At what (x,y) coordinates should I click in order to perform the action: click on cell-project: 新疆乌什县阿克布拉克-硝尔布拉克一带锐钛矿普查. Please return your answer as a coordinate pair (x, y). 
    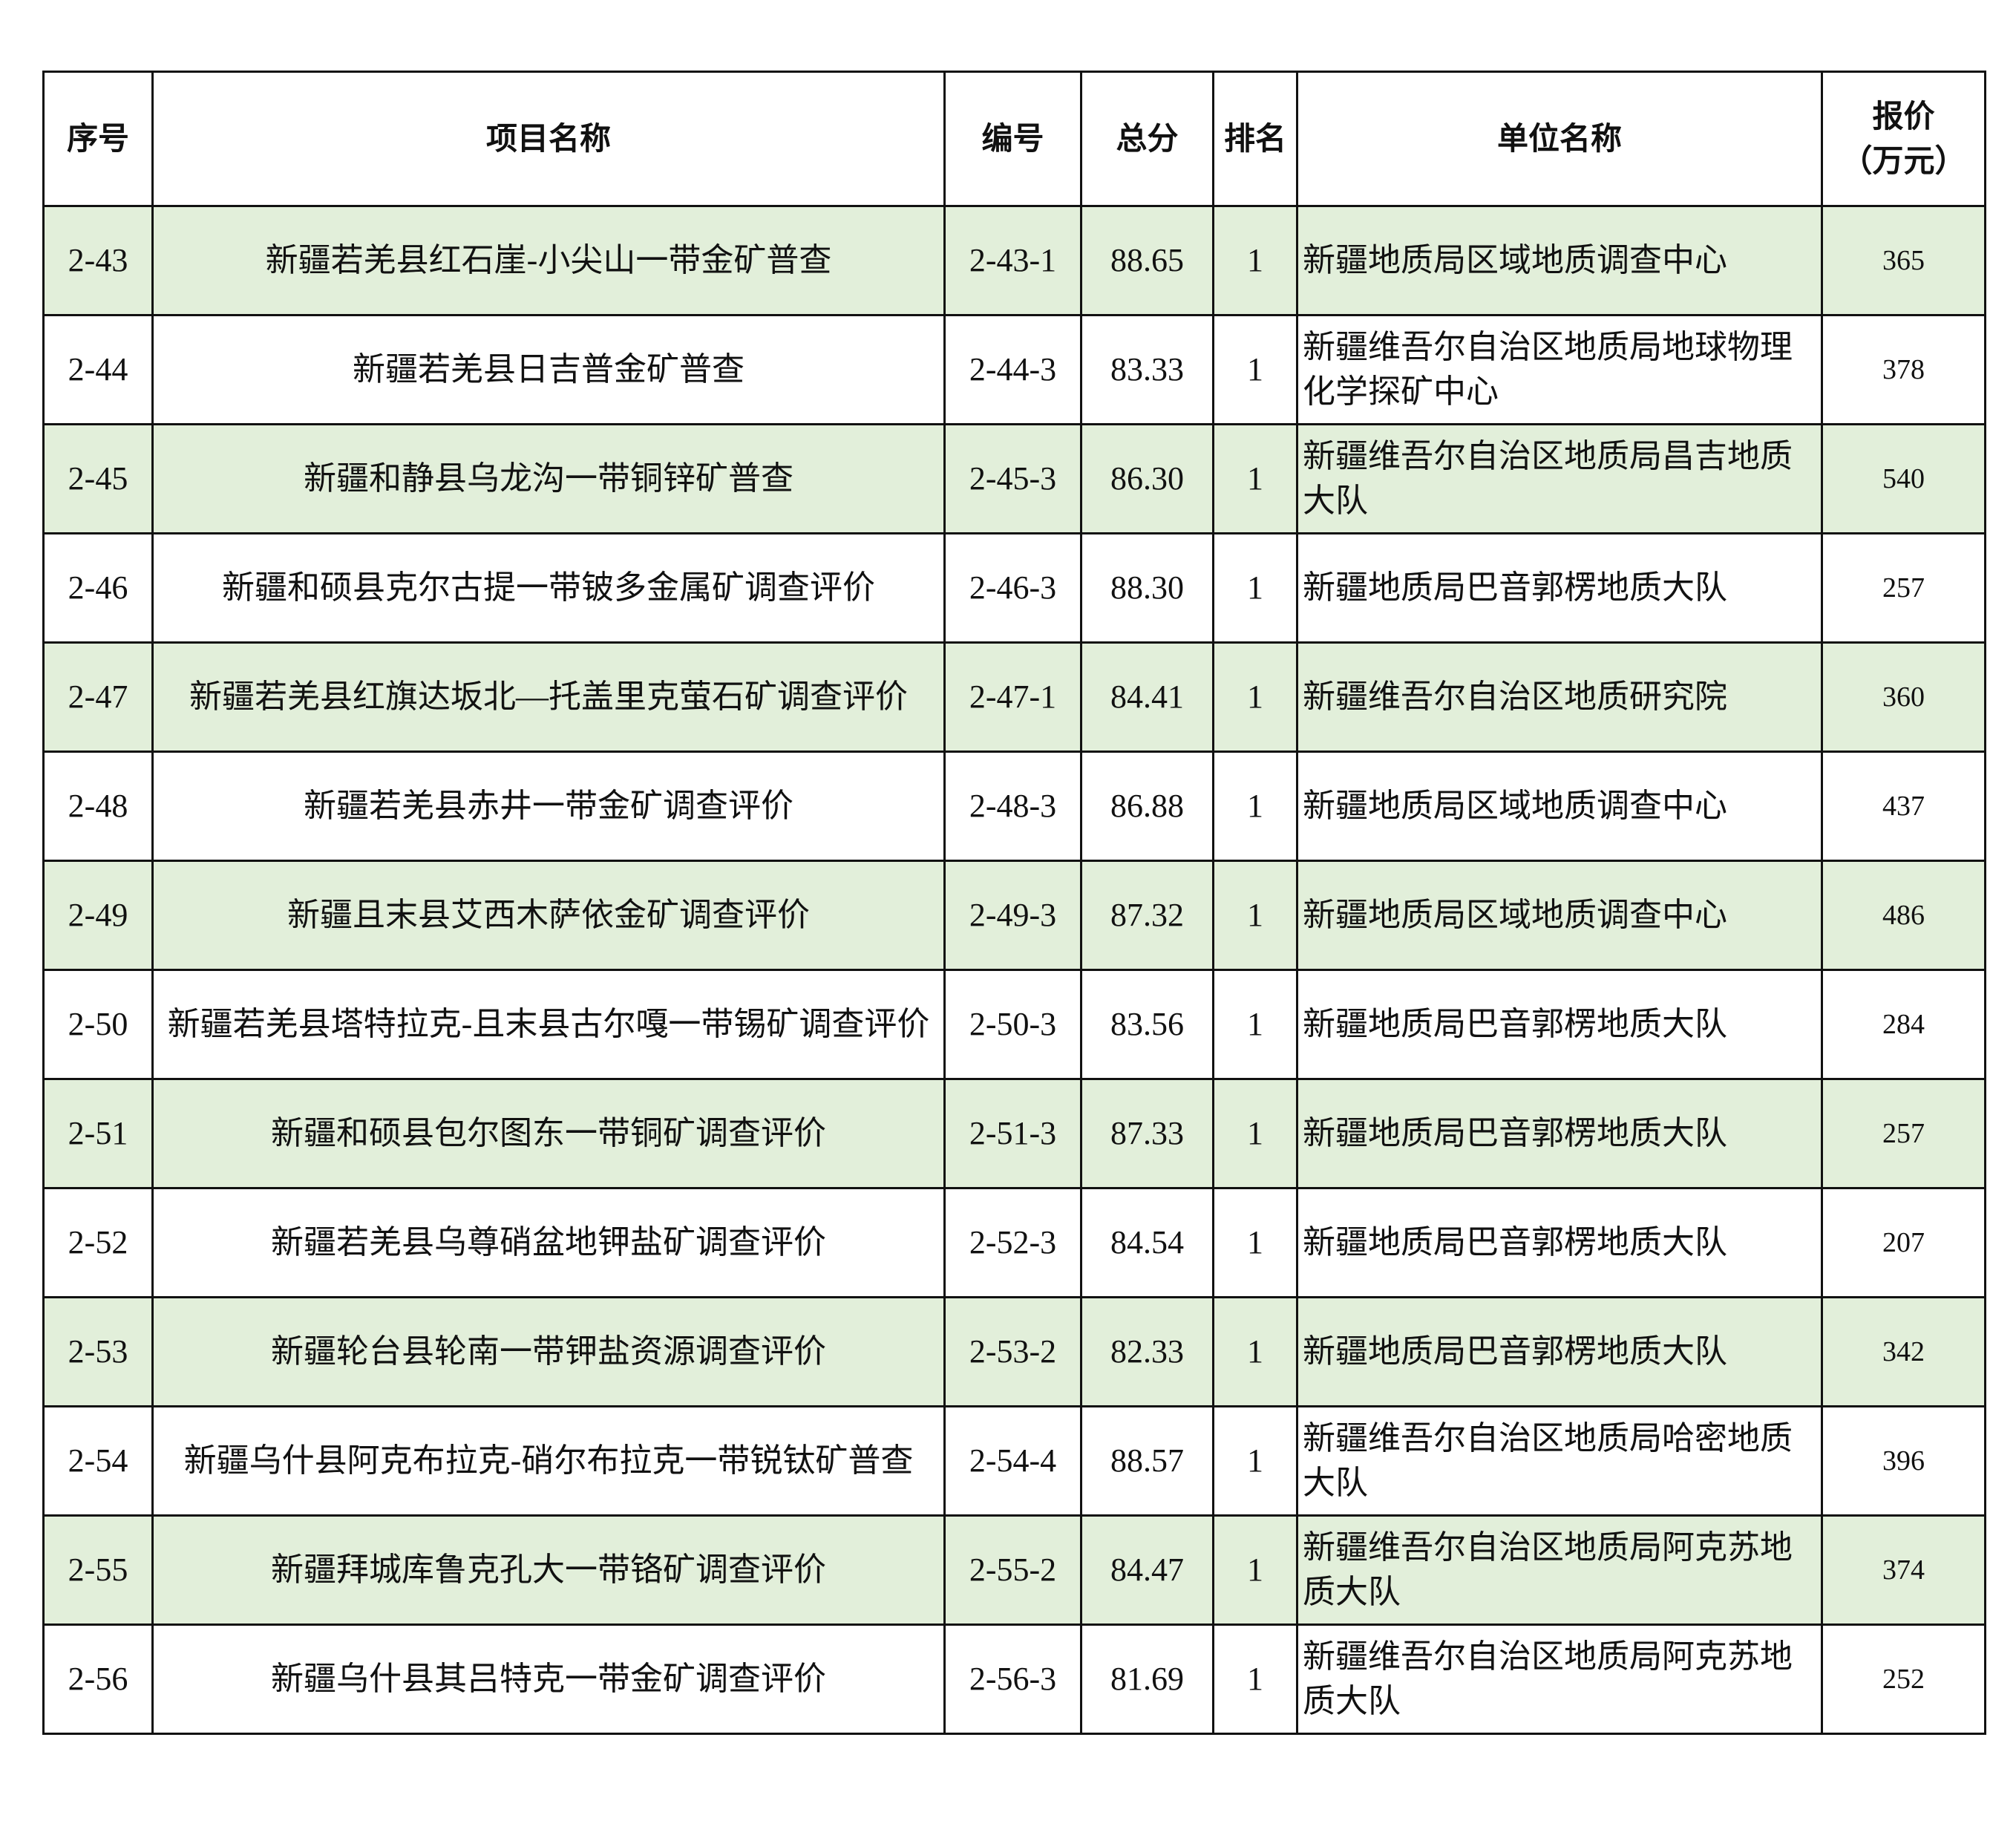
    Looking at the image, I should click on (548, 1461).